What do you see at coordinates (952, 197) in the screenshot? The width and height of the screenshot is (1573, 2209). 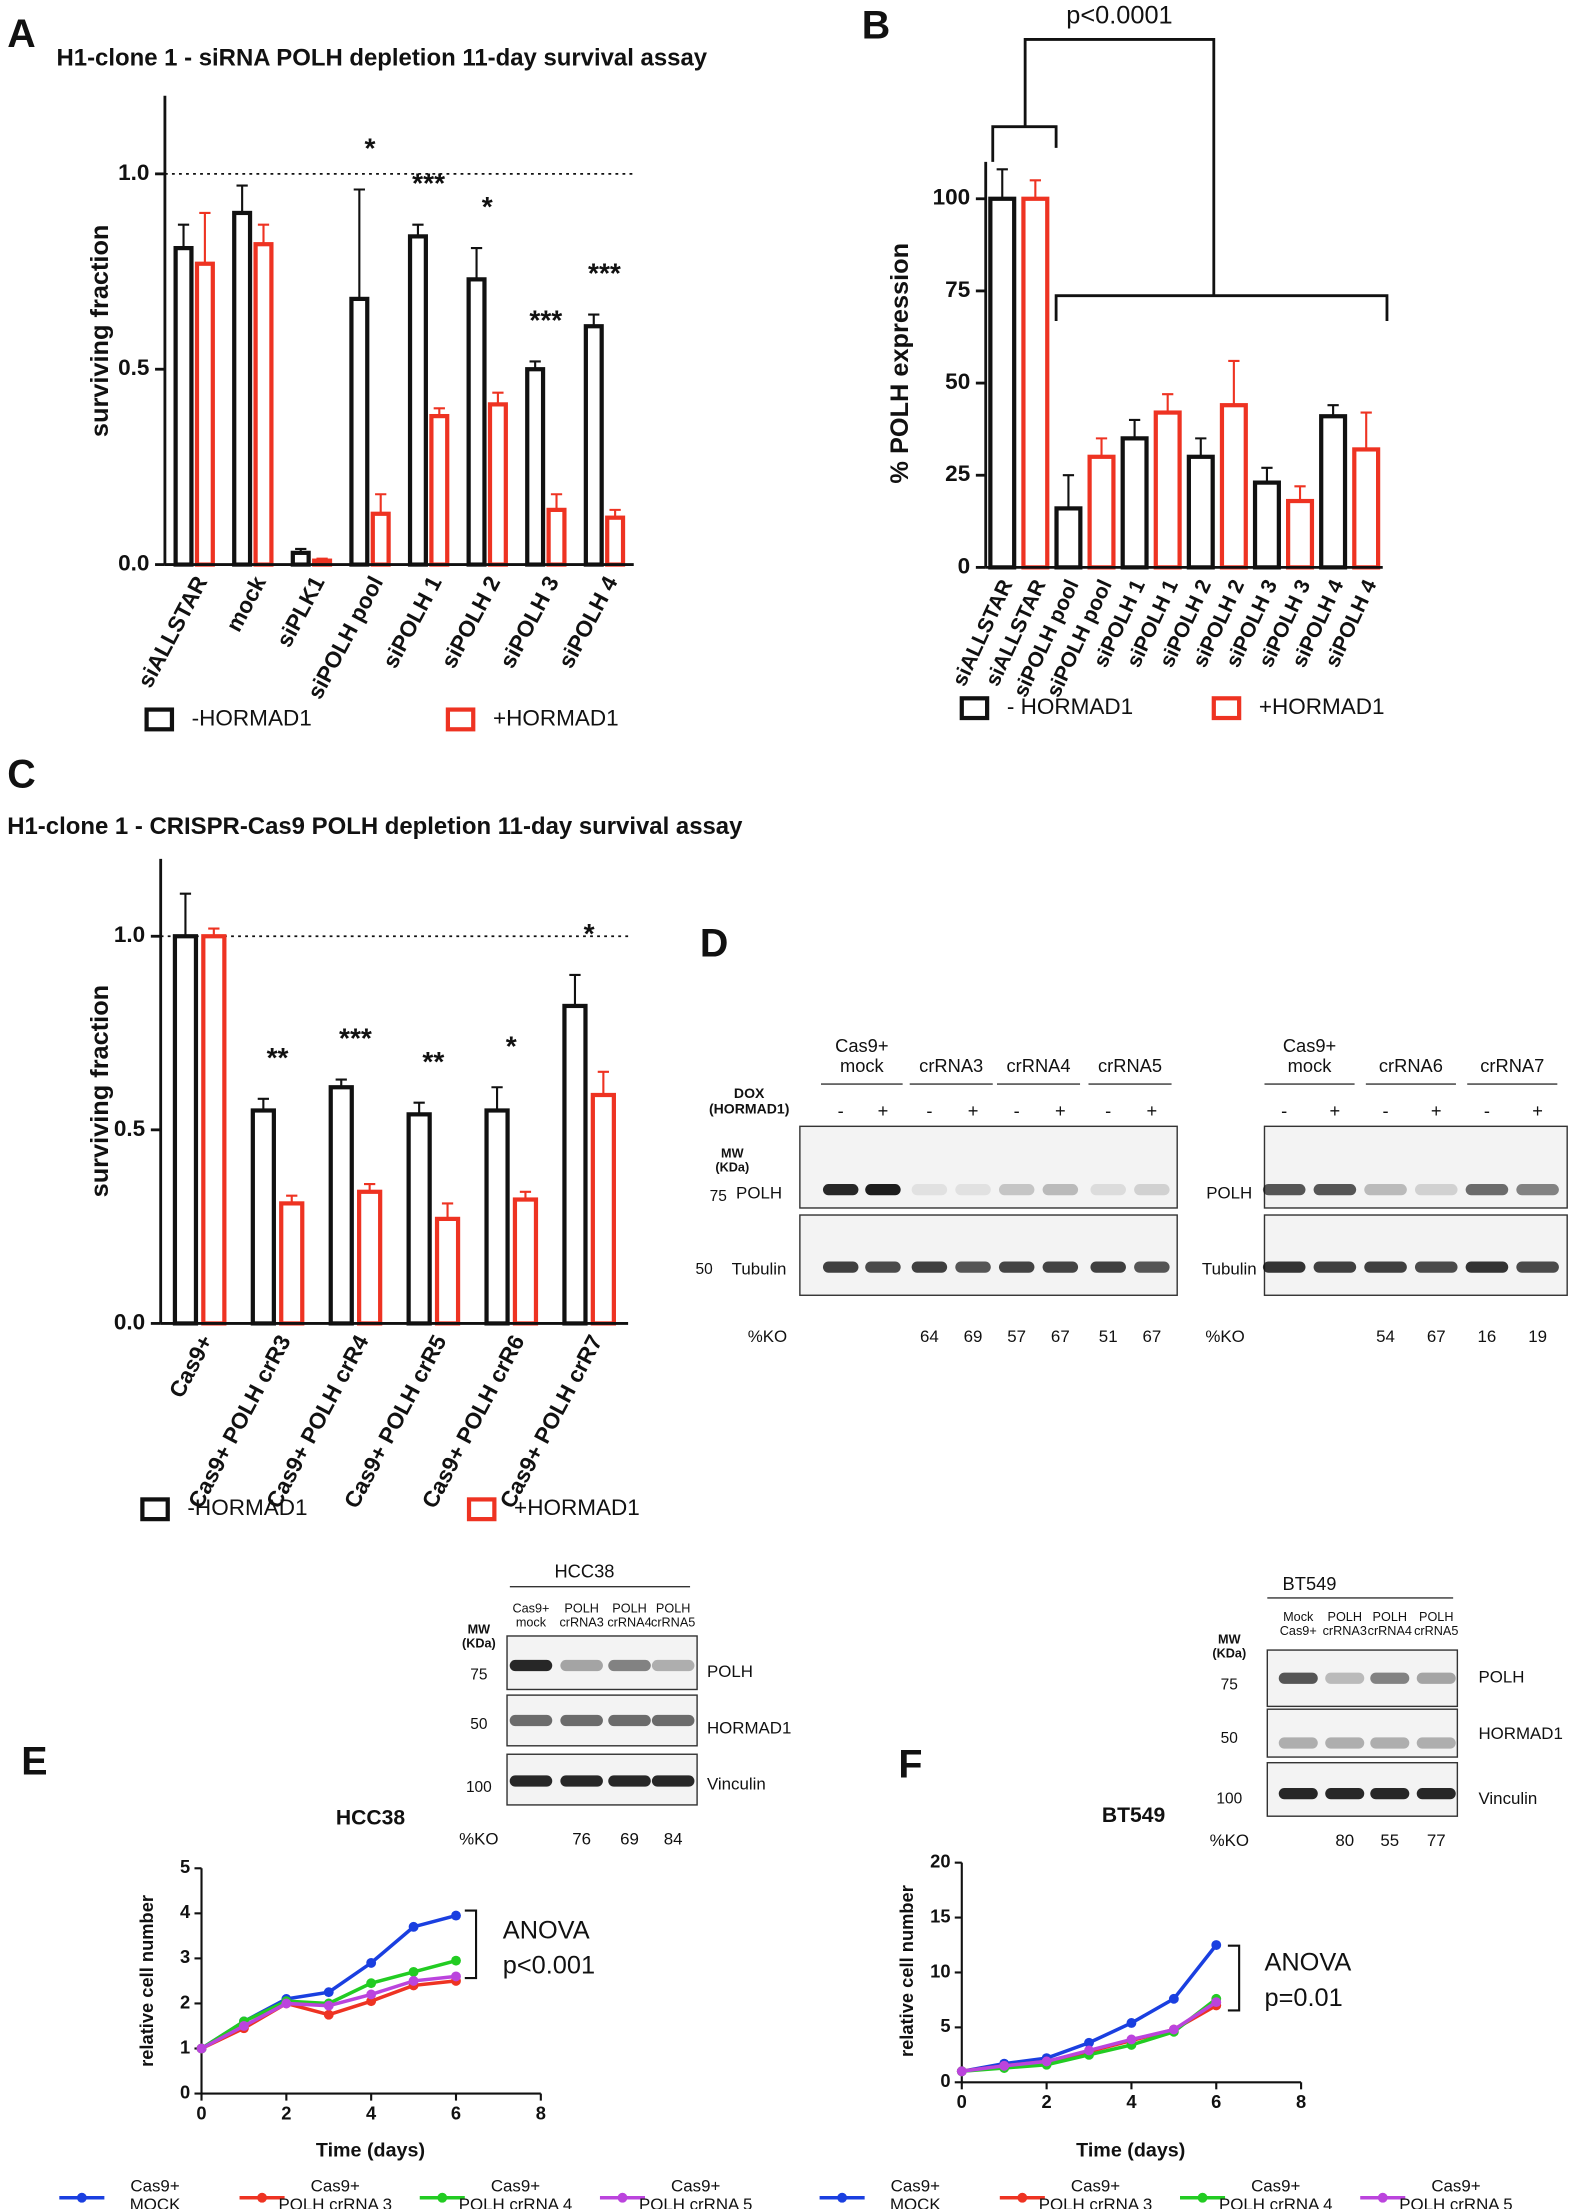 I see `y-tick-label: 100` at bounding box center [952, 197].